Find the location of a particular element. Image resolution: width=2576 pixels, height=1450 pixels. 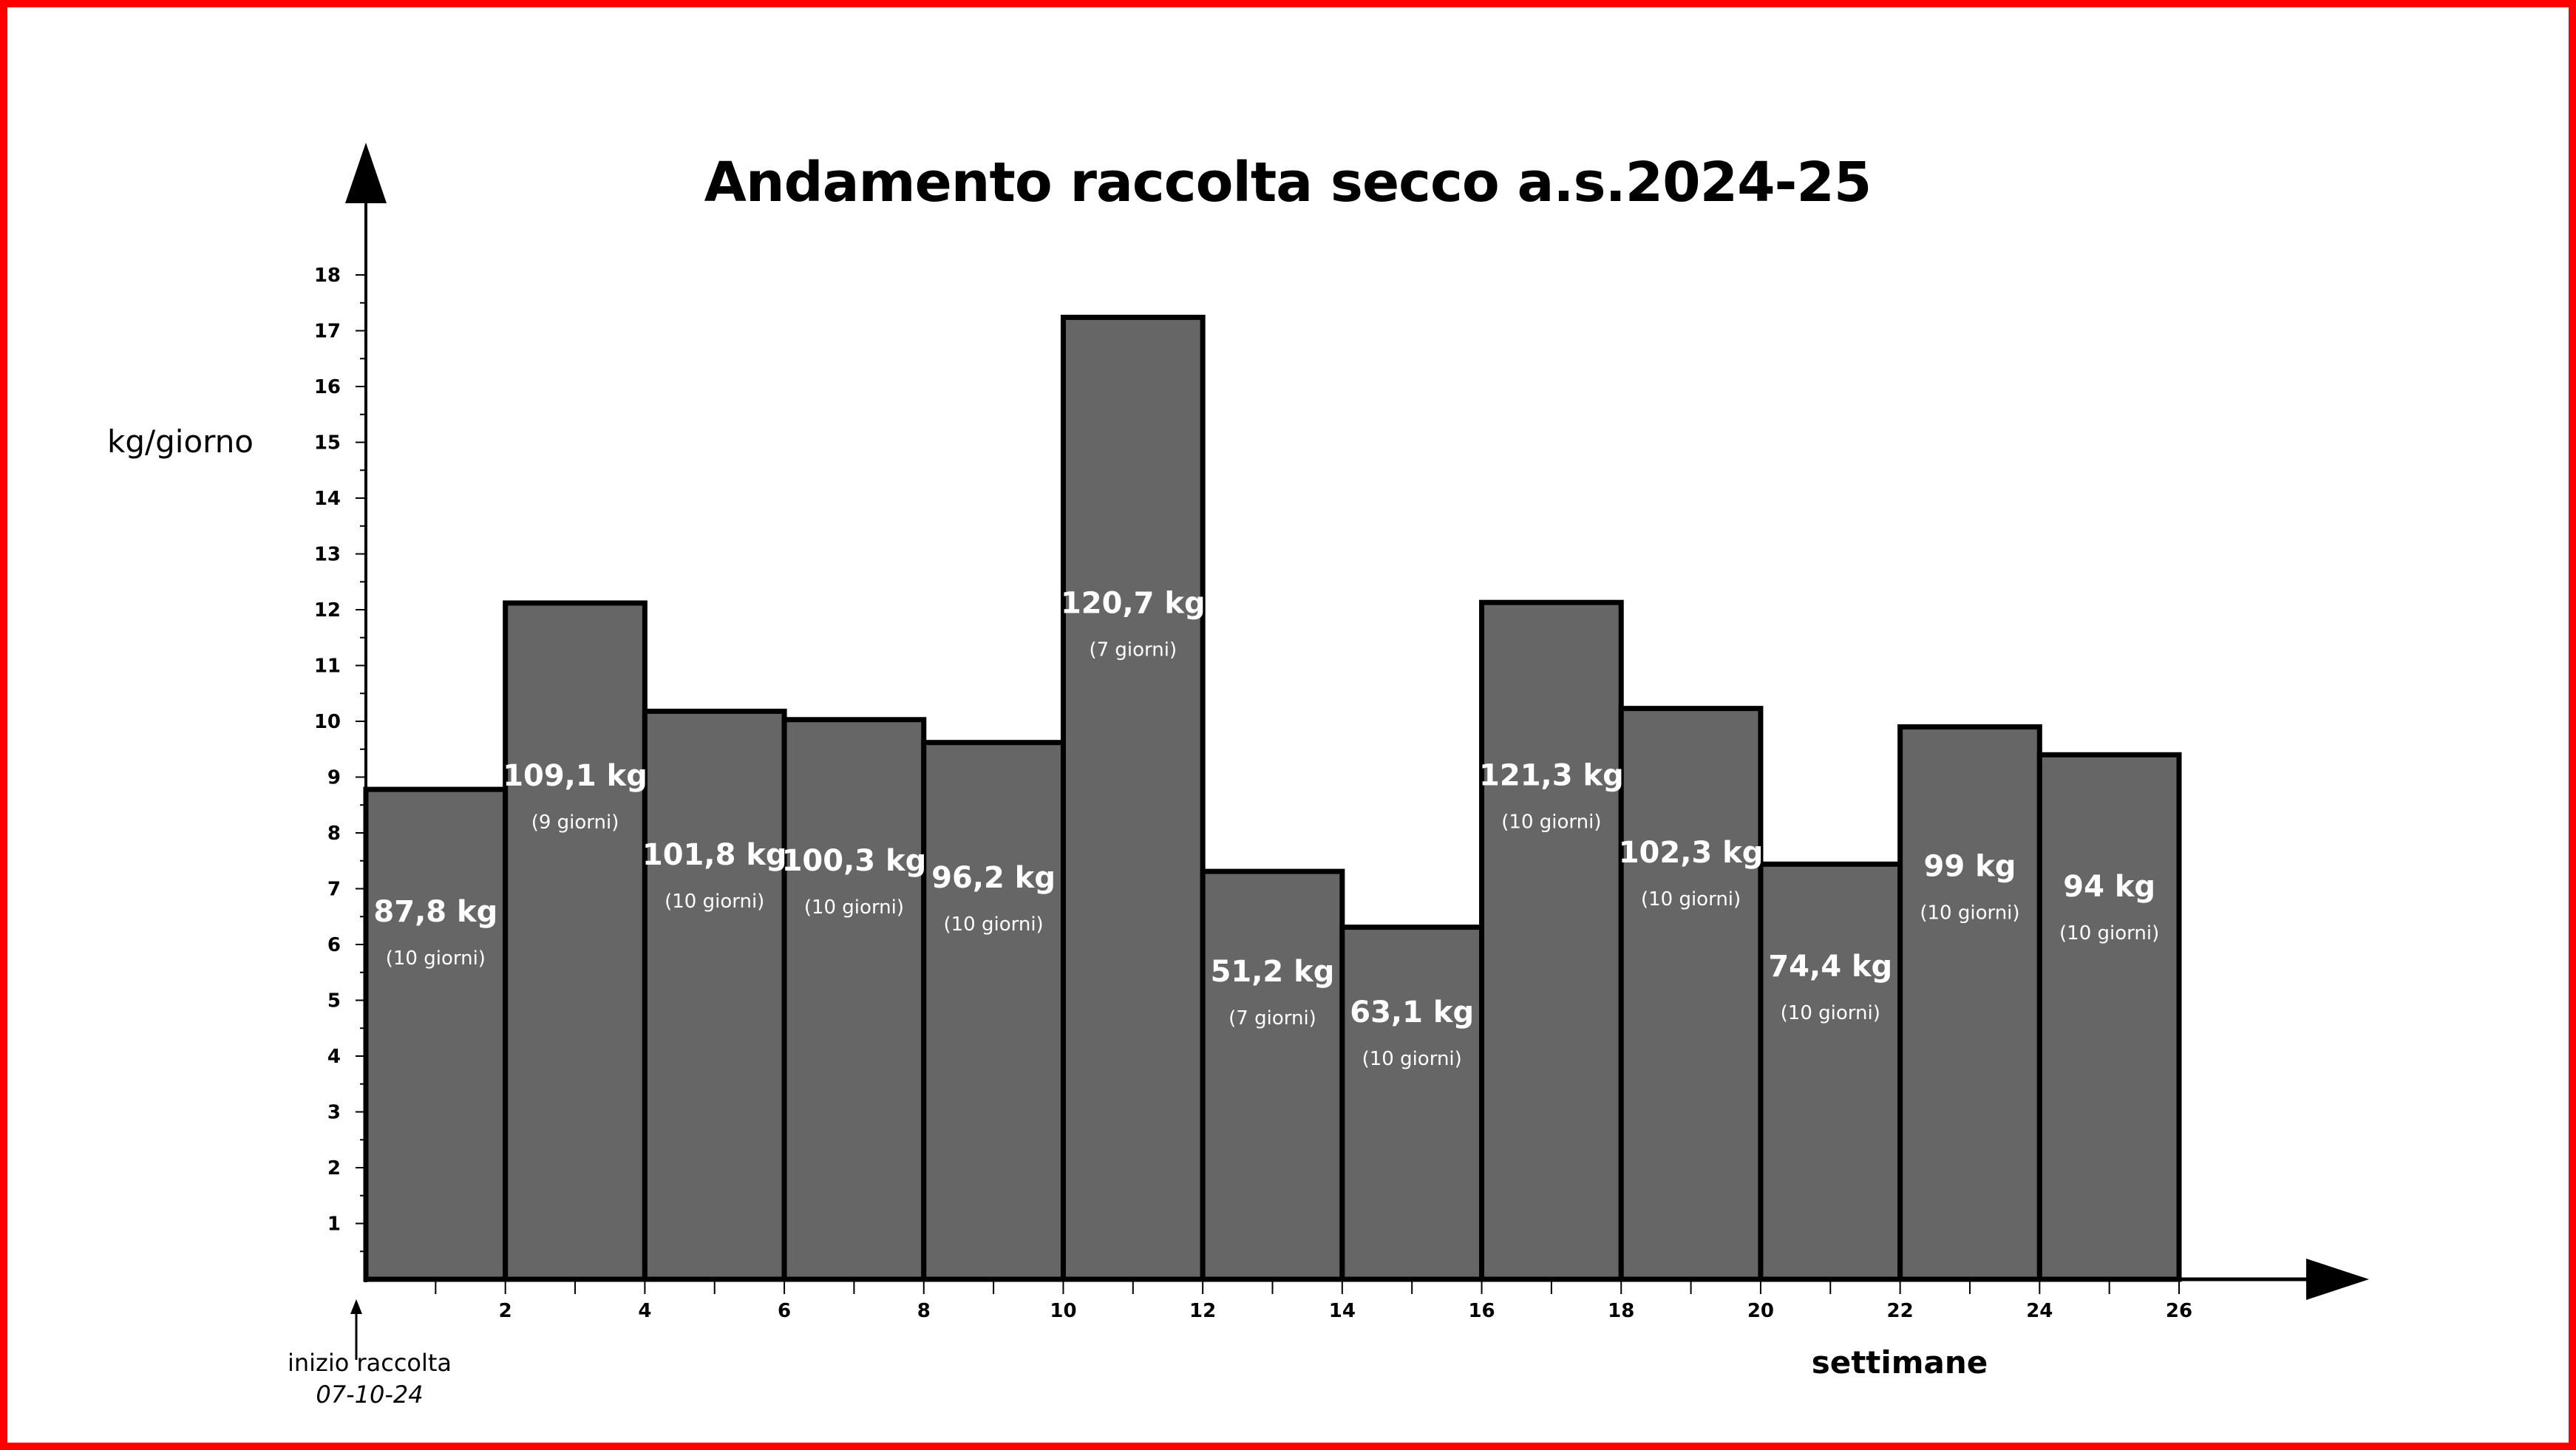

bar-12-value-label: 99 kg is located at coordinates (1970, 866).